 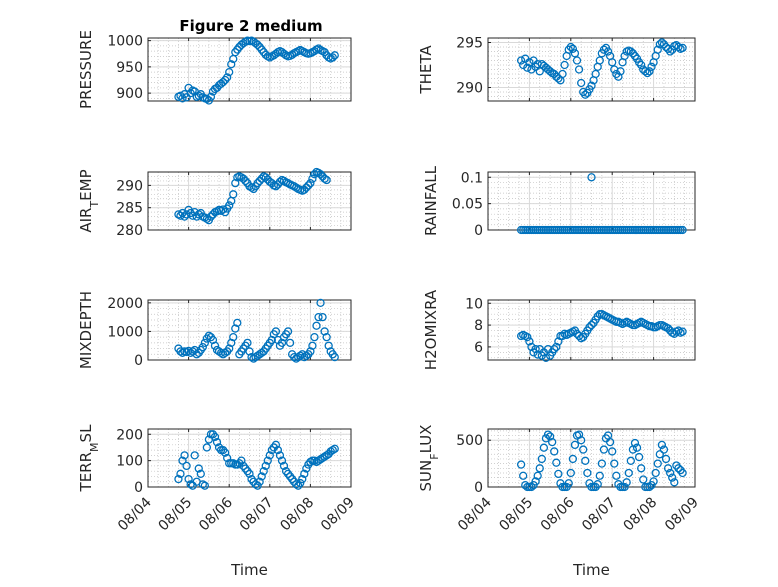 What do you see at coordinates (429, 458) in the screenshot?
I see `y-axis-label: SUNFLUX` at bounding box center [429, 458].